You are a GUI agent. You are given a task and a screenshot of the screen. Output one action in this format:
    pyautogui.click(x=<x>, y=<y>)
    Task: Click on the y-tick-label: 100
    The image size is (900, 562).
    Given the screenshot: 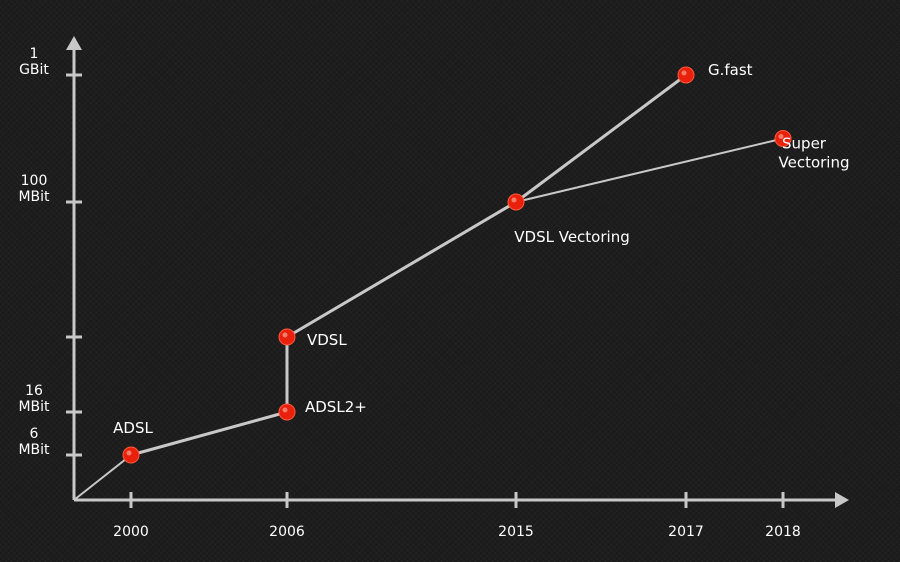 What is the action you would take?
    pyautogui.click(x=34, y=181)
    